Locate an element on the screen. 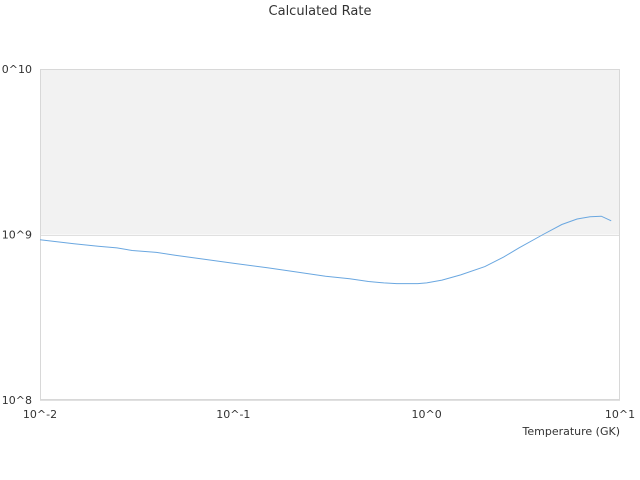  y-tick-label: 10^8 is located at coordinates (17, 400).